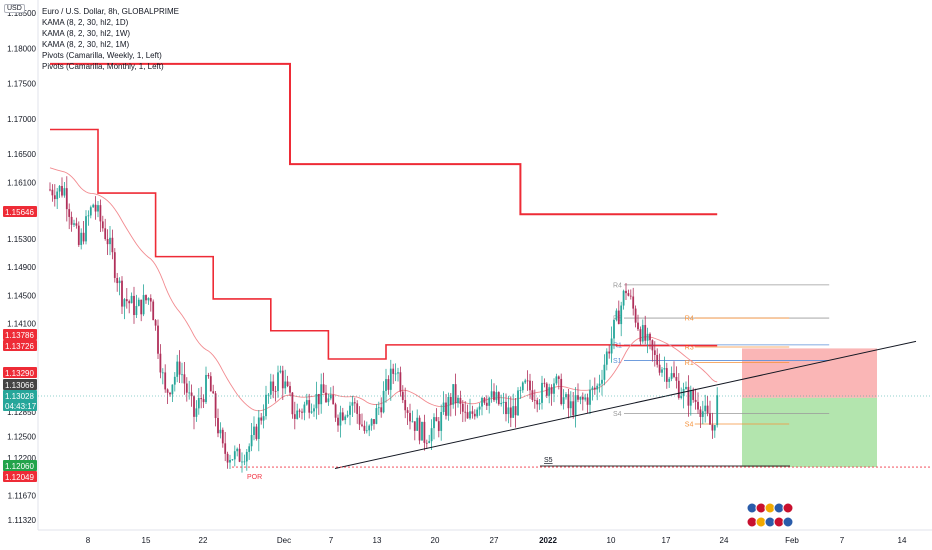 This screenshot has height=550, width=932. What do you see at coordinates (21, 267) in the screenshot?
I see `y-tick-label: 1.14900` at bounding box center [21, 267].